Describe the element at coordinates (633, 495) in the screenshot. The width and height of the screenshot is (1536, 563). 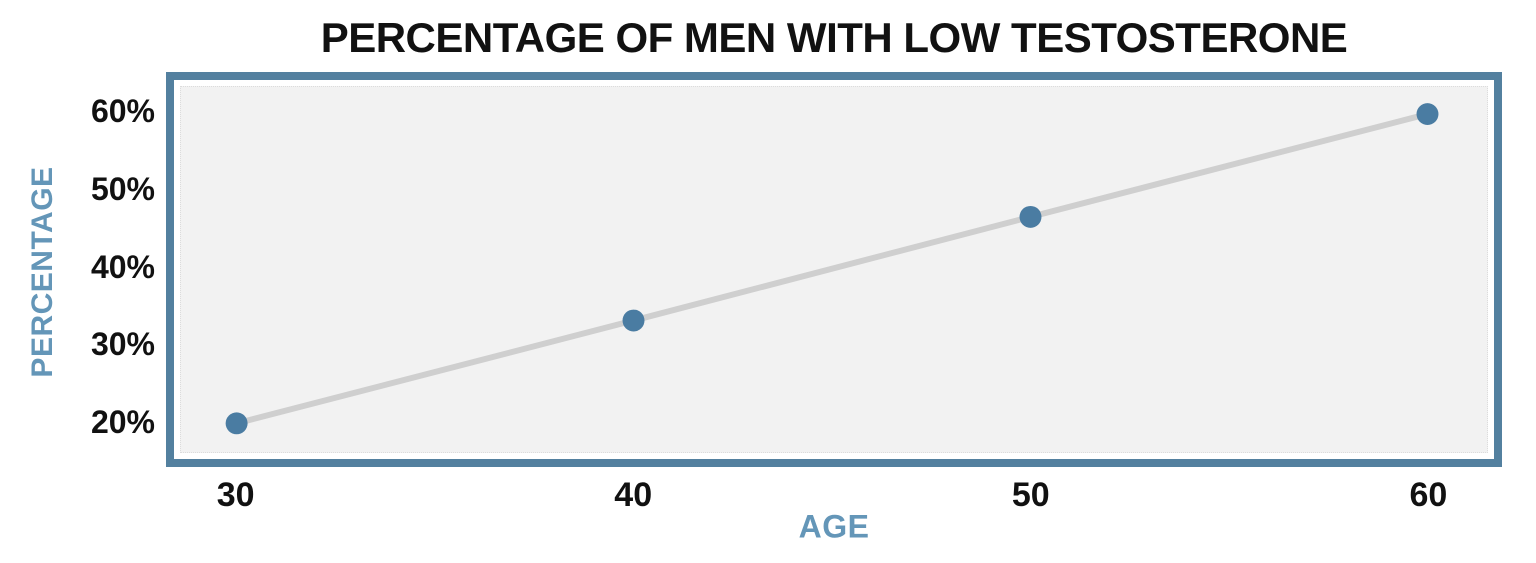
I see `x-tick-label: 40` at that location.